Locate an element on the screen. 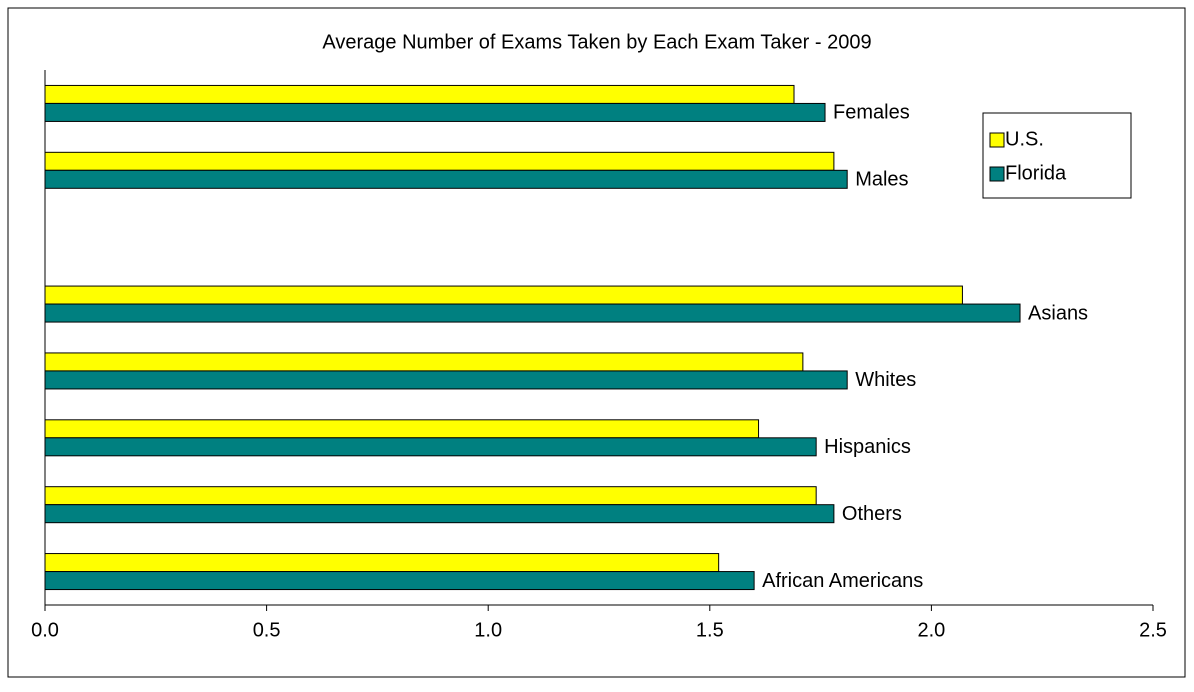 The image size is (1194, 692). legend-label: Florida is located at coordinates (1036, 173).